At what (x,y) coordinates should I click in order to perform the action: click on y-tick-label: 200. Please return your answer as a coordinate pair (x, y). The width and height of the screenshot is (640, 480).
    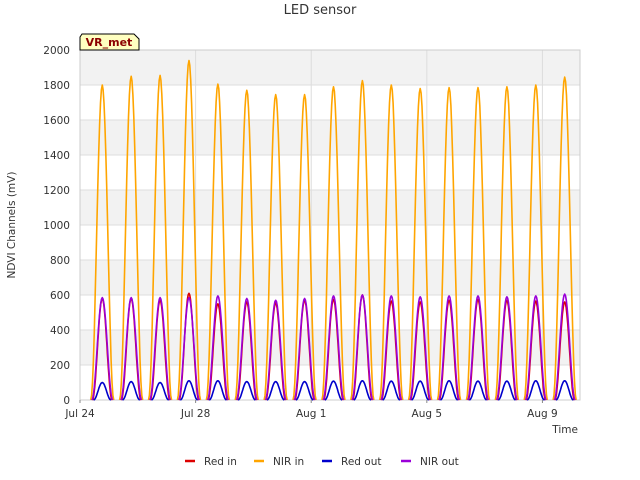
    Looking at the image, I should click on (60, 366).